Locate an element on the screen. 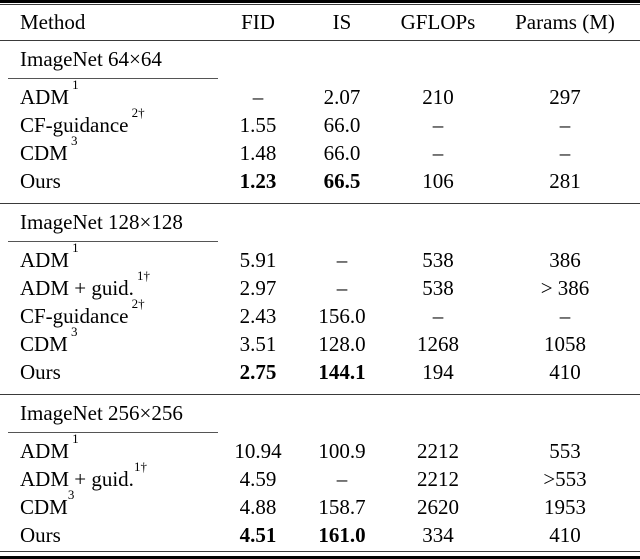 This screenshot has height=559, width=640. params-value: 410 is located at coordinates (565, 535).